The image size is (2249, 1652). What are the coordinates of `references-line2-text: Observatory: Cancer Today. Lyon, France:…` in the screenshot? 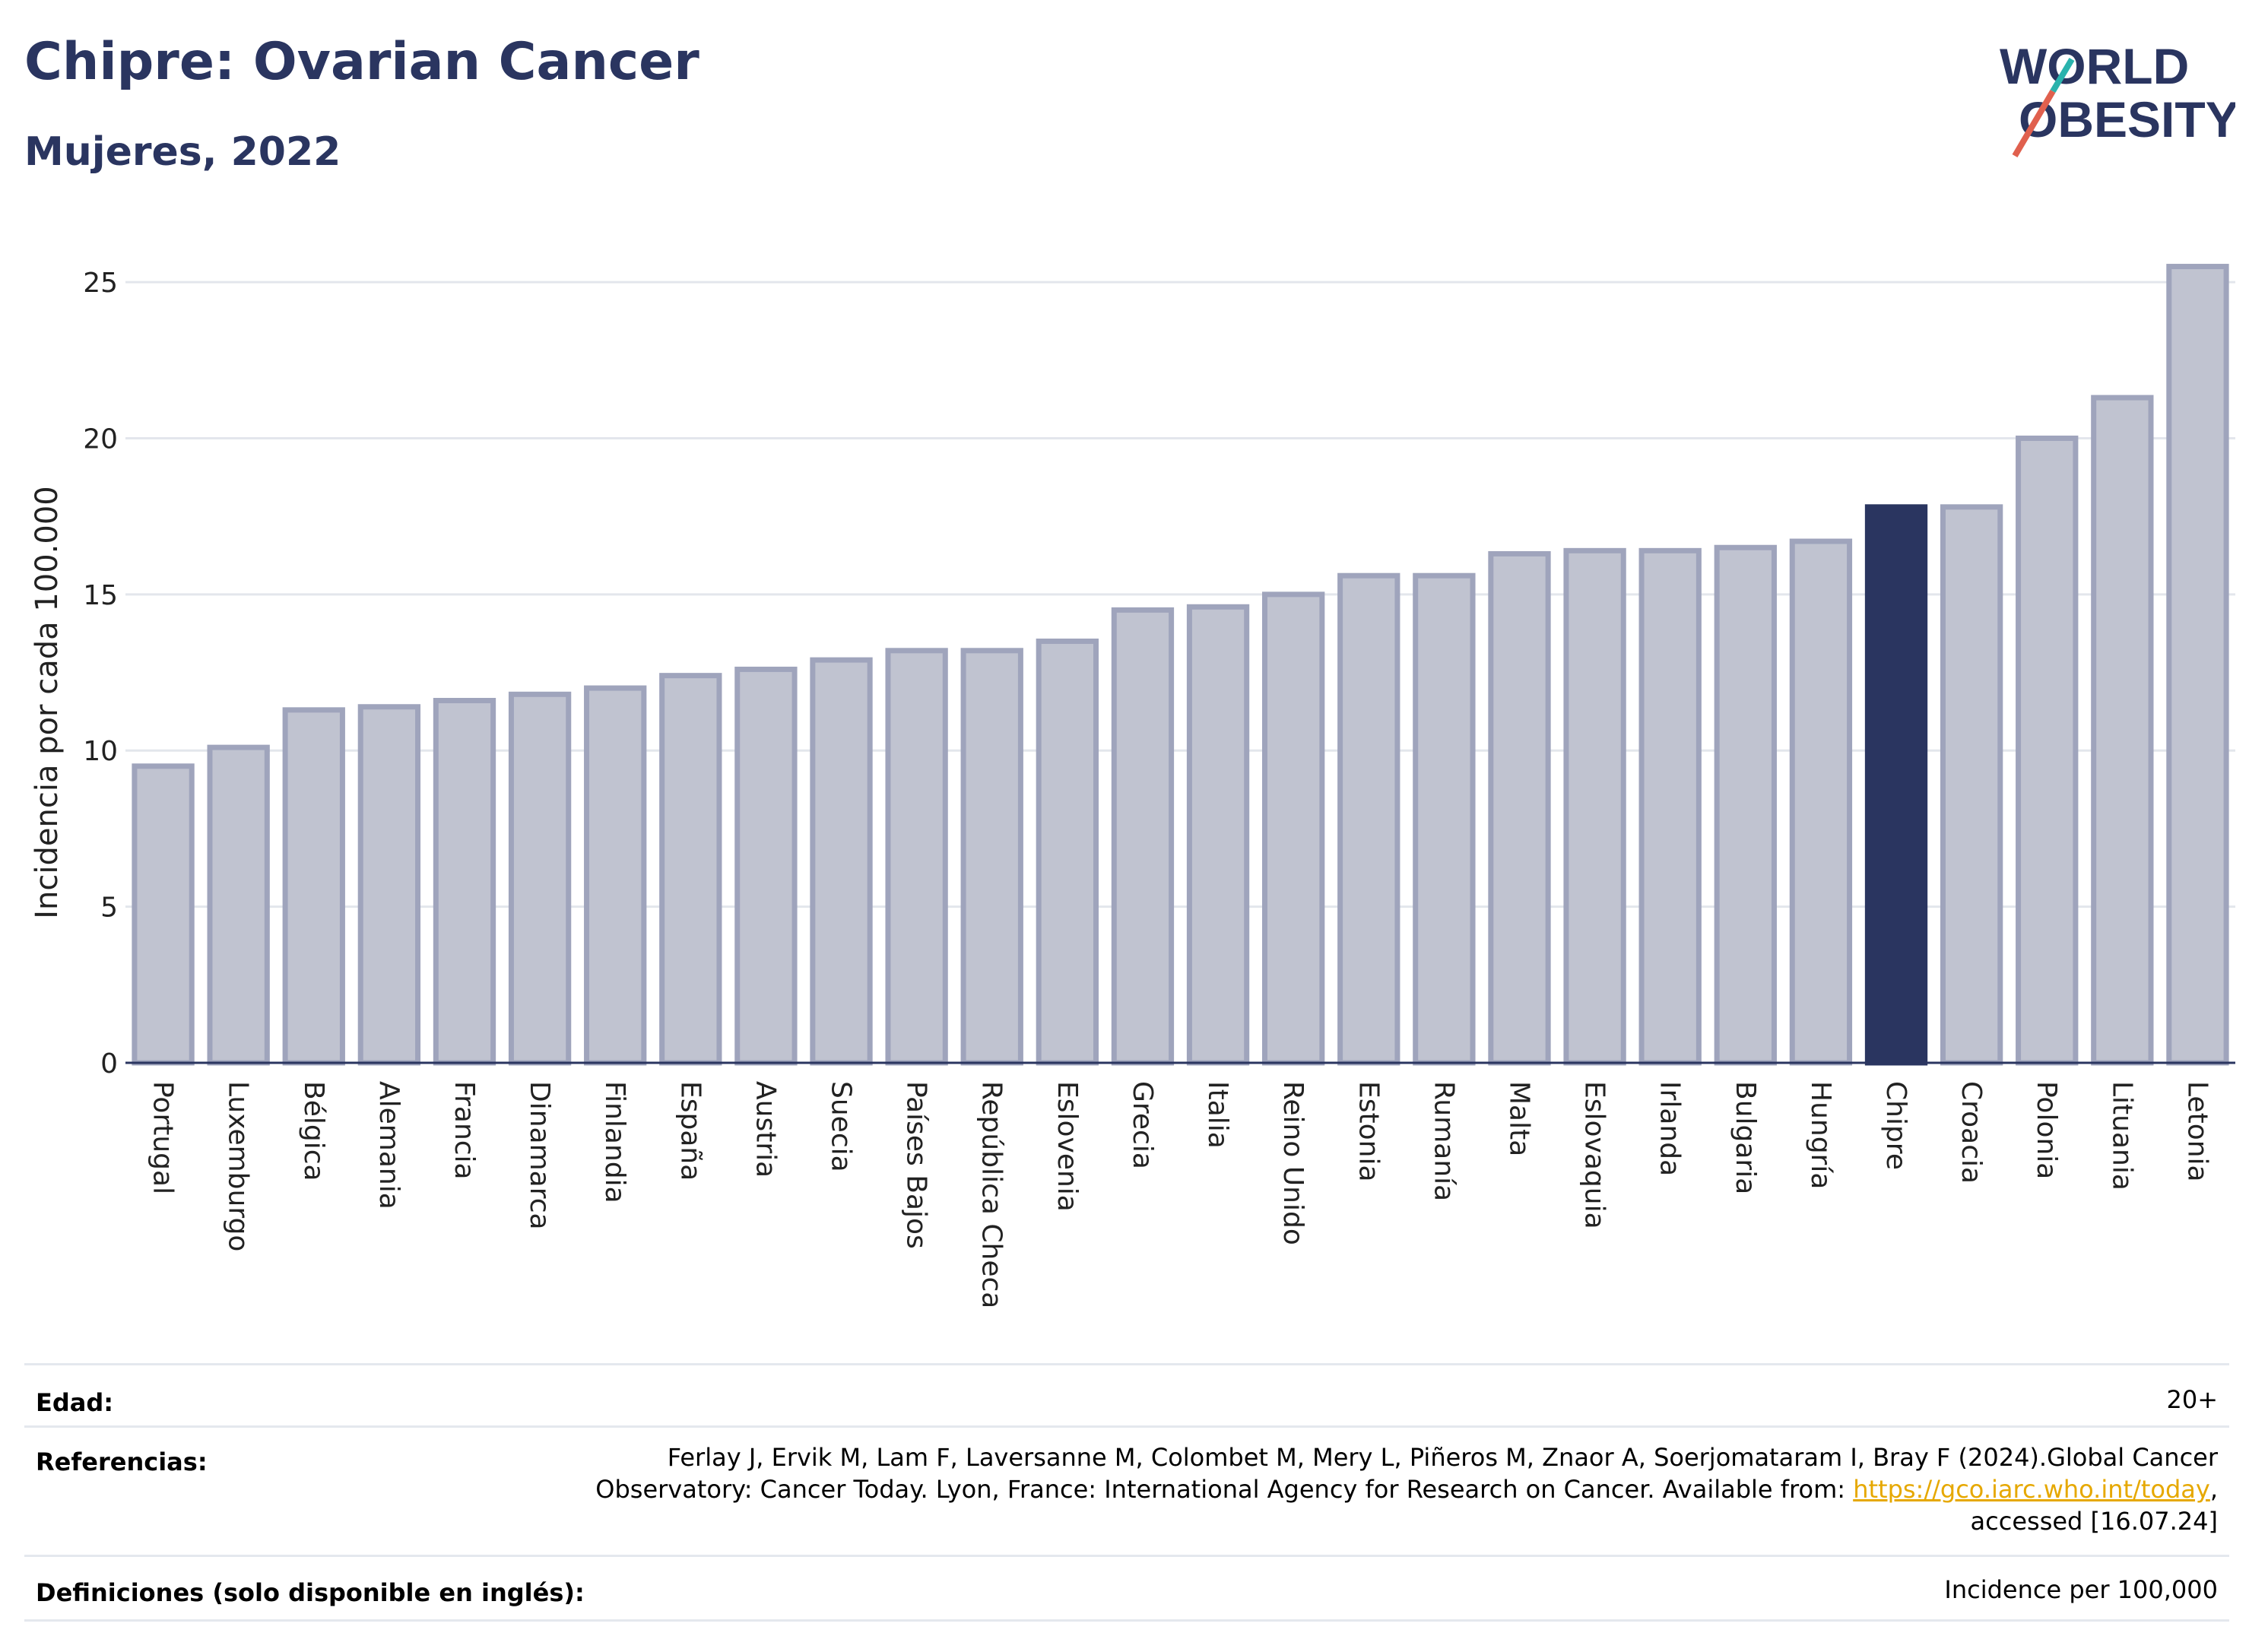 It's located at (1224, 1489).